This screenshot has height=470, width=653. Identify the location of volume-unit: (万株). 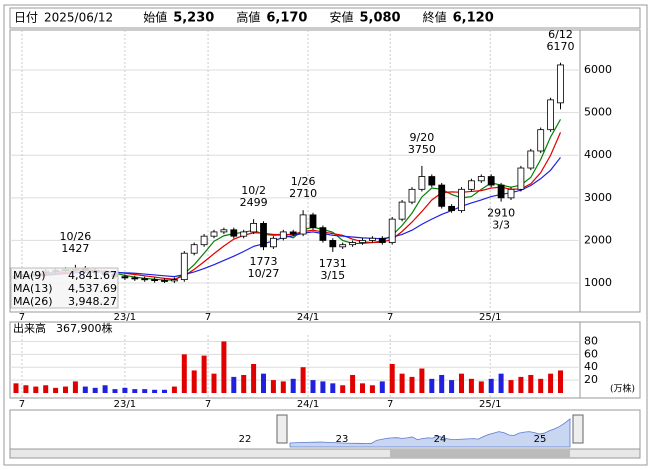
(622, 389).